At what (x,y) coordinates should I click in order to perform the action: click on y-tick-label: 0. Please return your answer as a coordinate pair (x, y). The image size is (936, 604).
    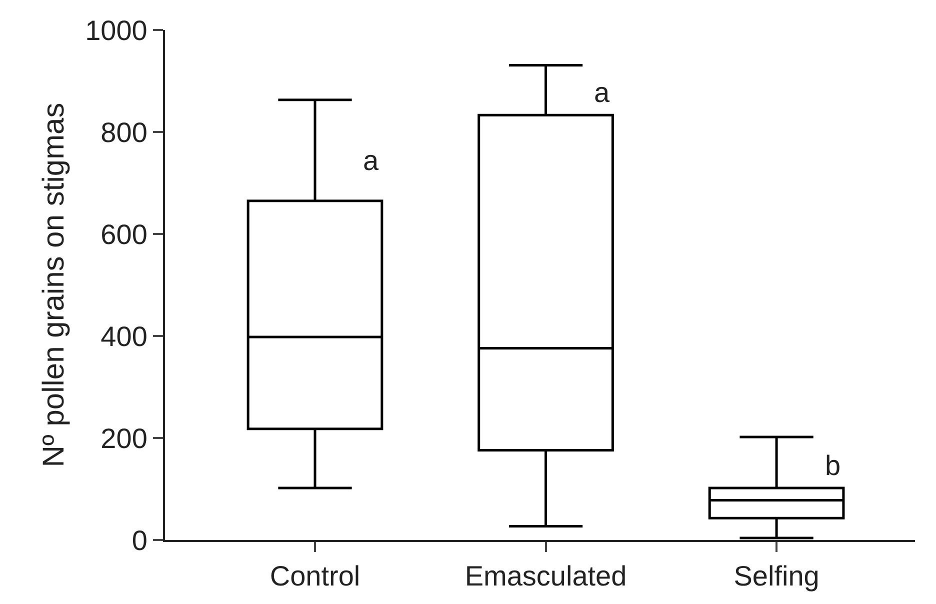
    Looking at the image, I should click on (140, 540).